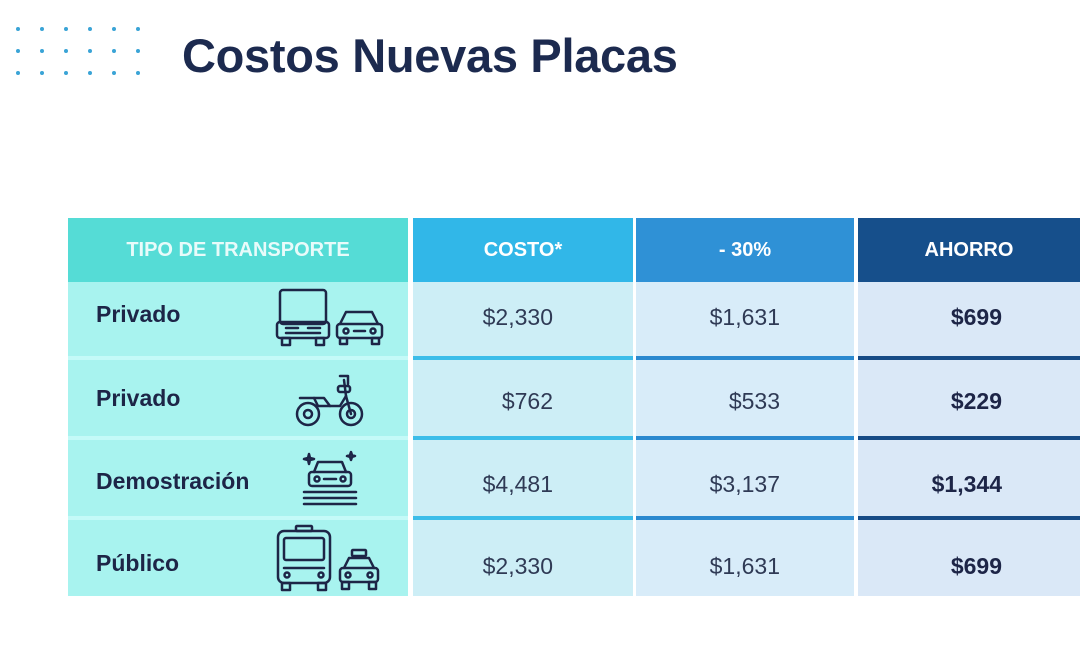 The height and width of the screenshot is (669, 1080). Describe the element at coordinates (966, 484) in the screenshot. I see `row-3-ahorro: $1,344` at that location.